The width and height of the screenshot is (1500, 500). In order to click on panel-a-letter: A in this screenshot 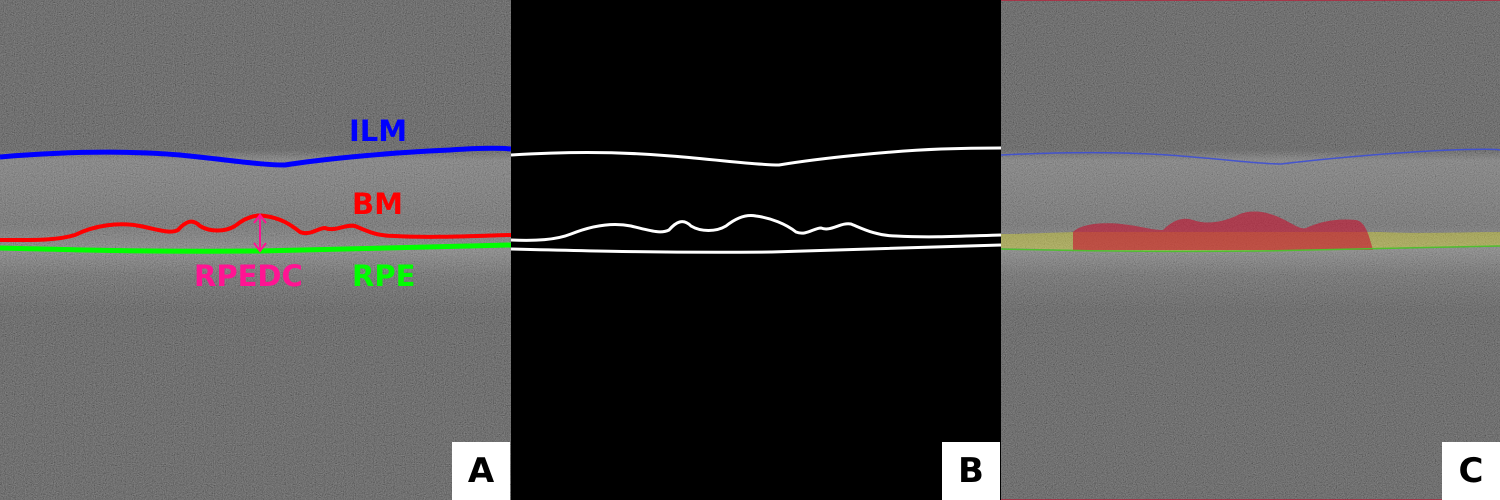, I will do `click(481, 471)`.